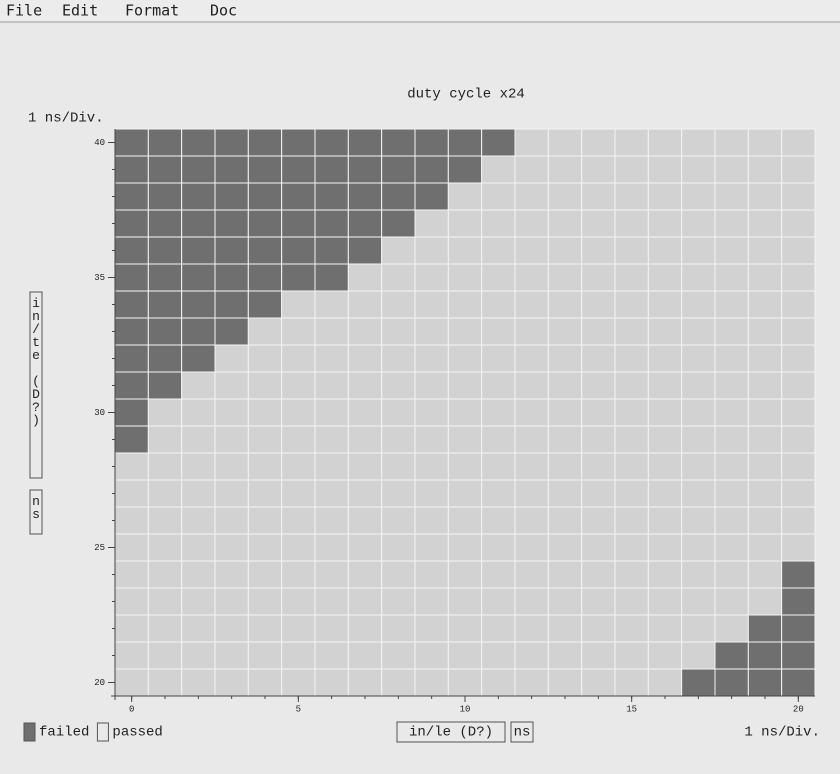 Image resolution: width=840 pixels, height=774 pixels. What do you see at coordinates (152, 11) in the screenshot?
I see `menu-item: Format` at bounding box center [152, 11].